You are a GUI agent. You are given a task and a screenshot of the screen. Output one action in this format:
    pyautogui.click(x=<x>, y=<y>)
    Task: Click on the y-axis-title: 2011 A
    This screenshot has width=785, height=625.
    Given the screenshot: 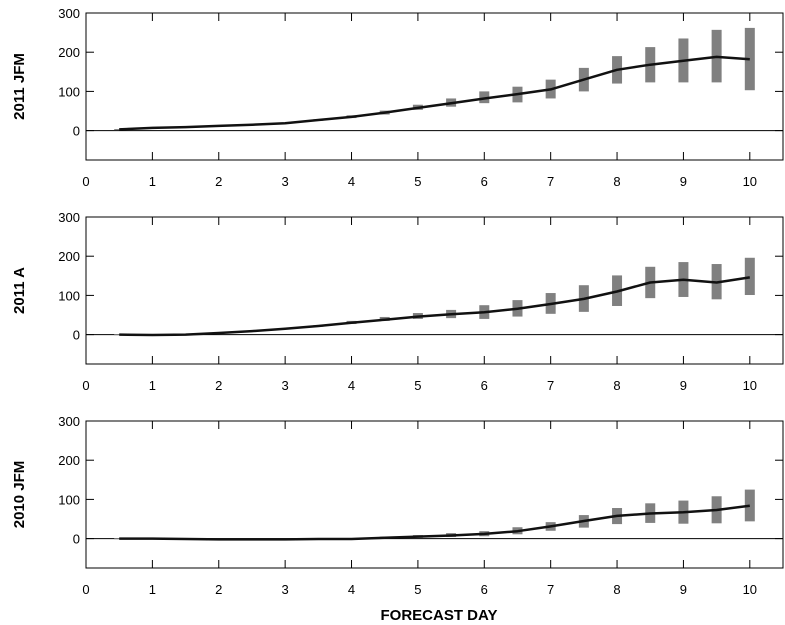 What is the action you would take?
    pyautogui.click(x=19, y=290)
    